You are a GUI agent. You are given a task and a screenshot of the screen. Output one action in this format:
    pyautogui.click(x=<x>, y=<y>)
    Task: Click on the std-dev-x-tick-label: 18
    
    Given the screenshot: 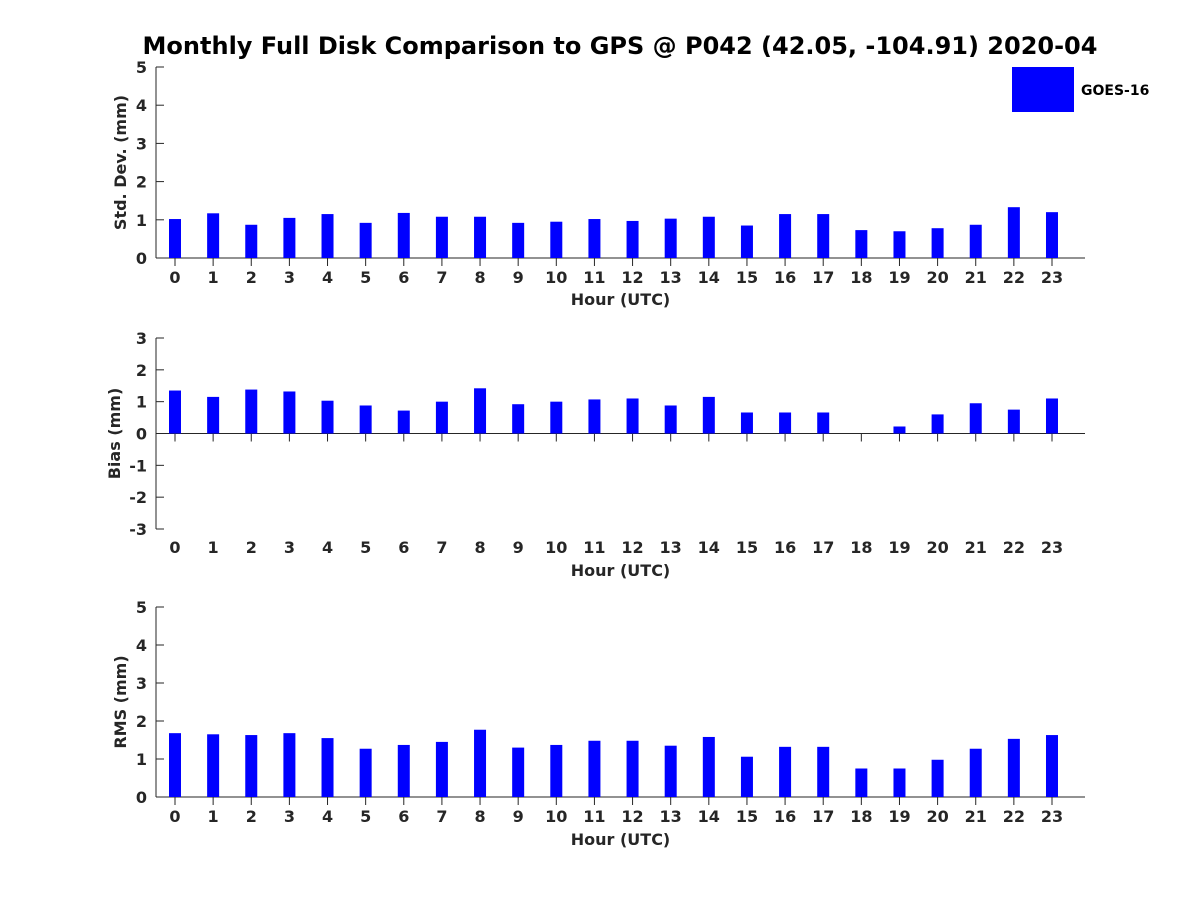 What is the action you would take?
    pyautogui.click(x=861, y=277)
    